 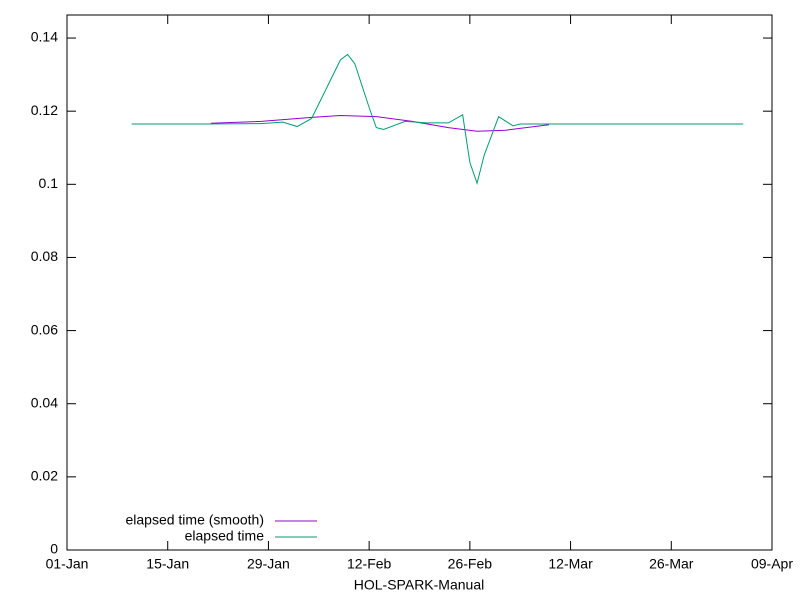 What do you see at coordinates (380, 123) in the screenshot?
I see `series-line` at bounding box center [380, 123].